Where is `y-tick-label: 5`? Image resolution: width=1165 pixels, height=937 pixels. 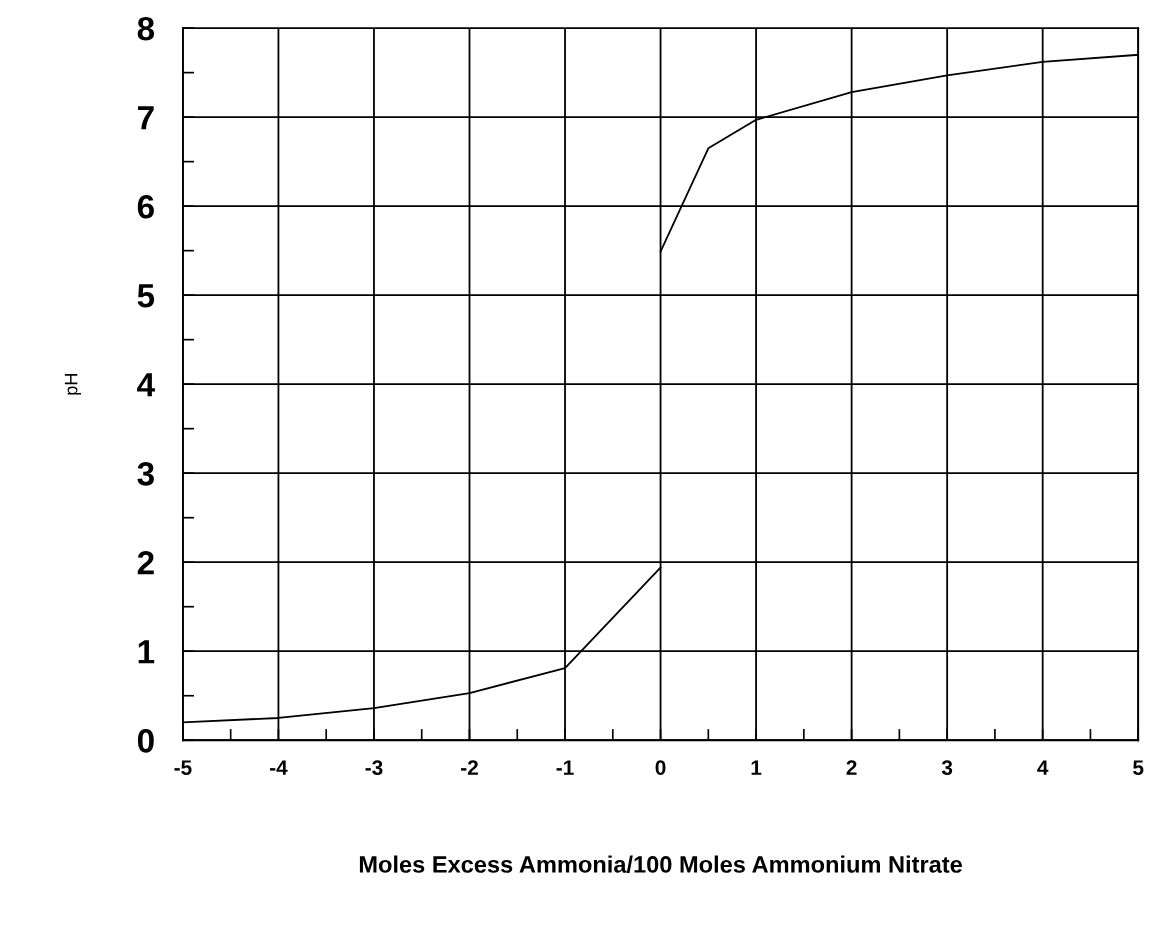 y-tick-label: 5 is located at coordinates (146, 296).